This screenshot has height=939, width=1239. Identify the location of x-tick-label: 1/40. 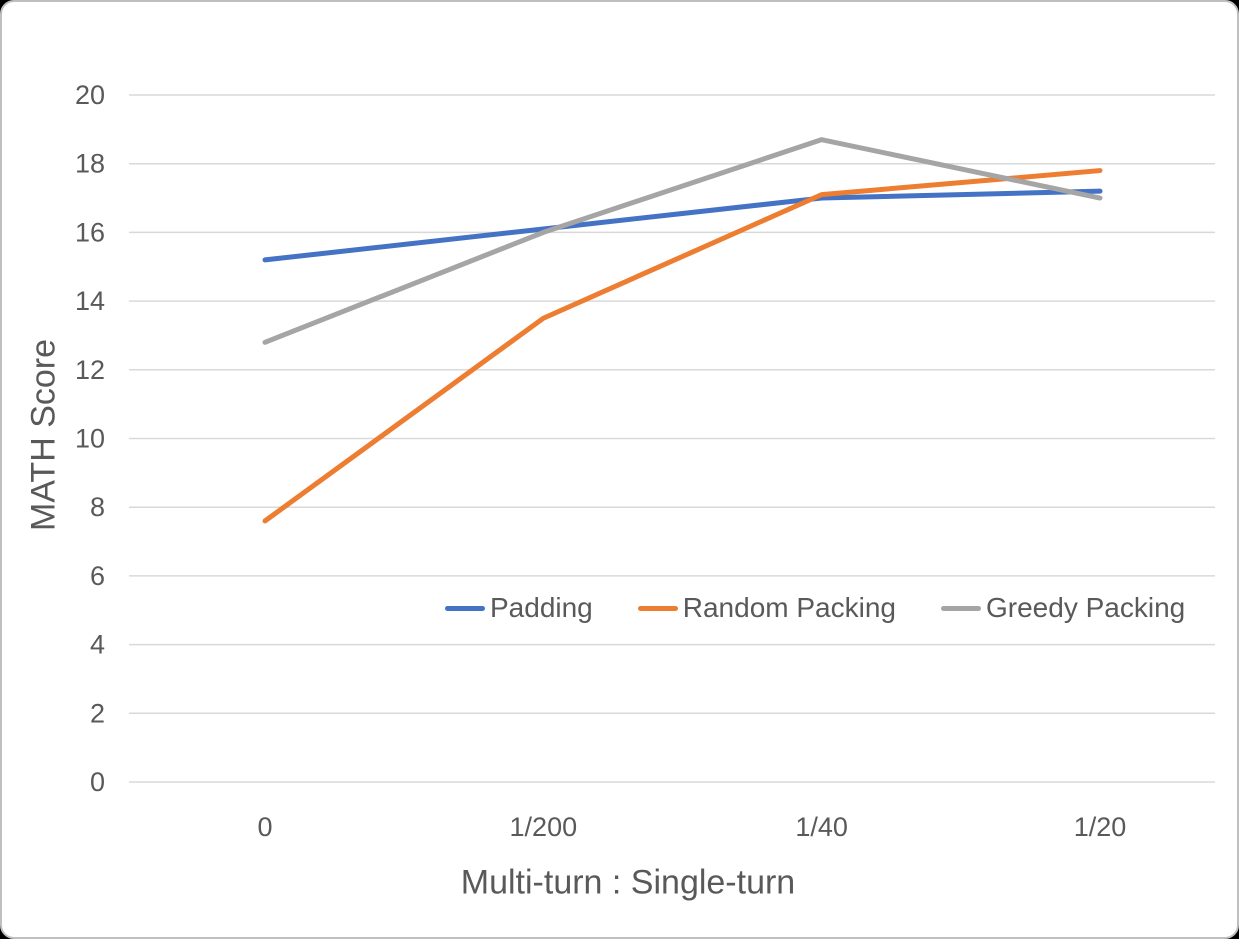
(821, 827).